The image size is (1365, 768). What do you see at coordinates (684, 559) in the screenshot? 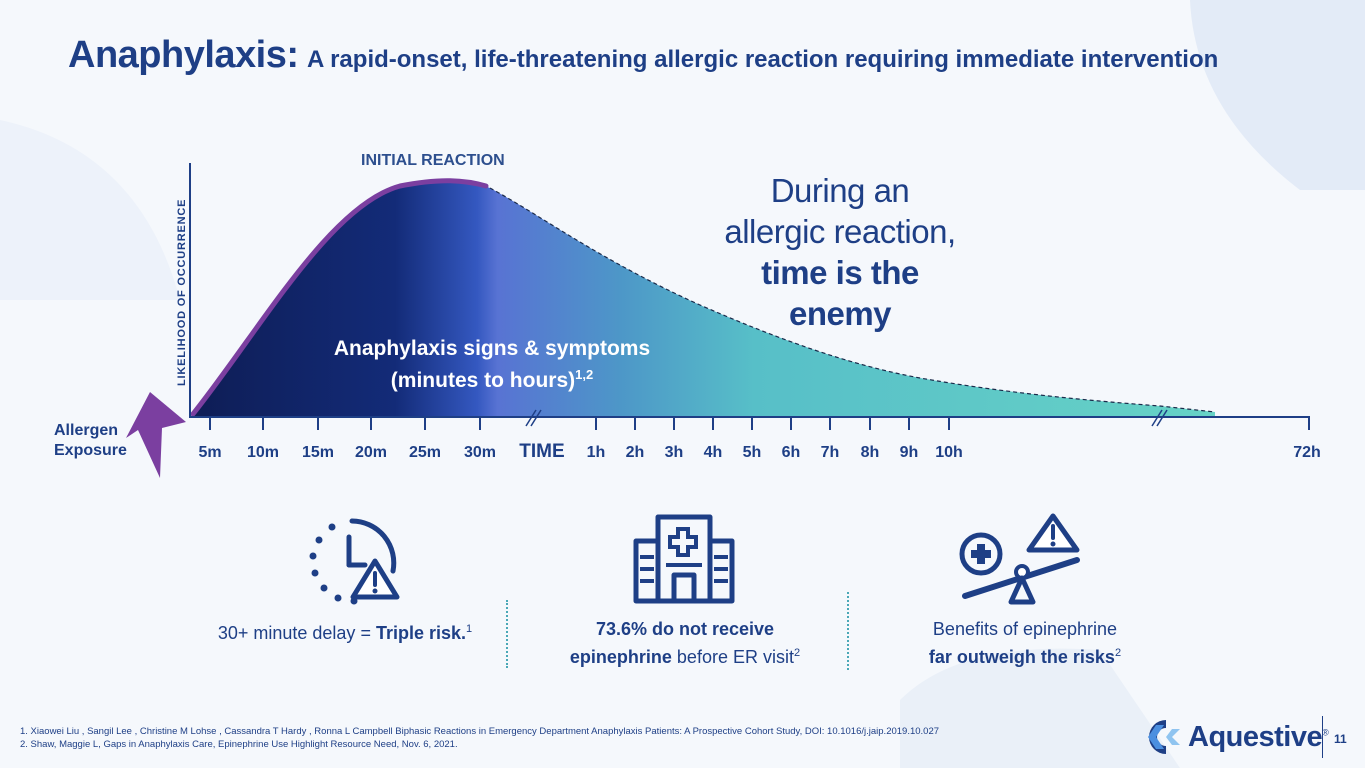
I see `hospital-icon` at bounding box center [684, 559].